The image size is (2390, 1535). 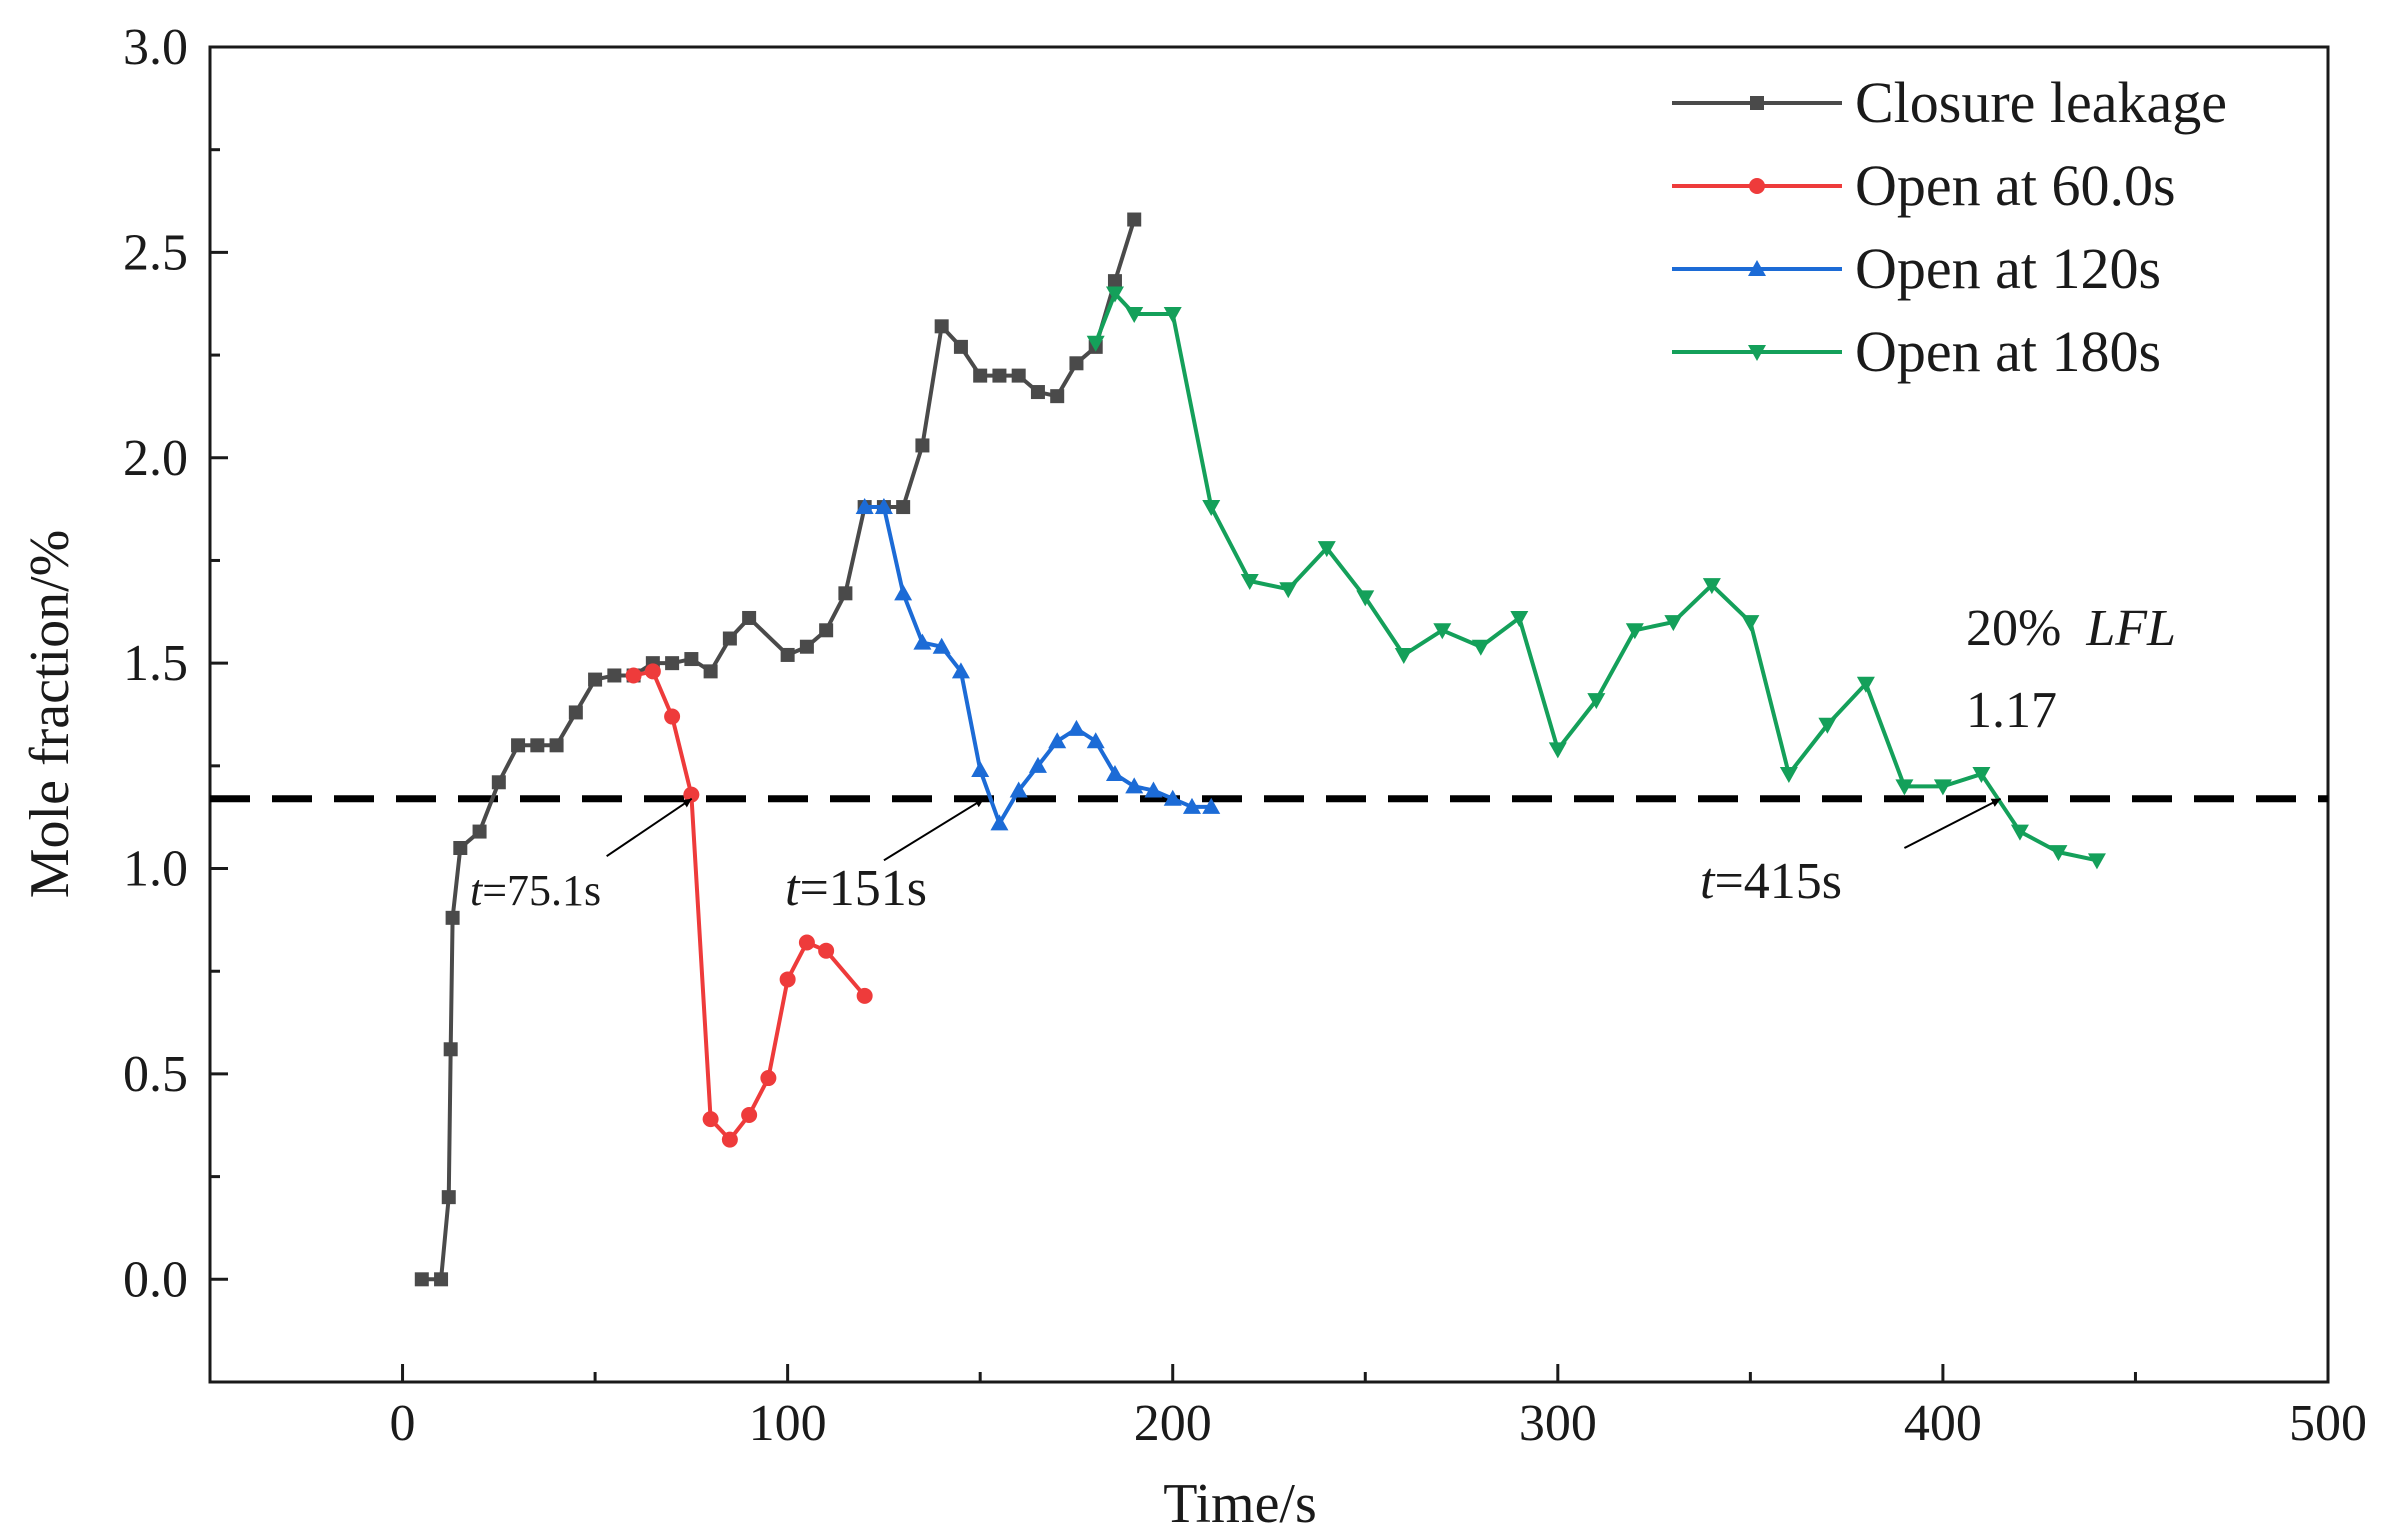 I want to click on annotation-t3: t=415s, so click(x=1771, y=881).